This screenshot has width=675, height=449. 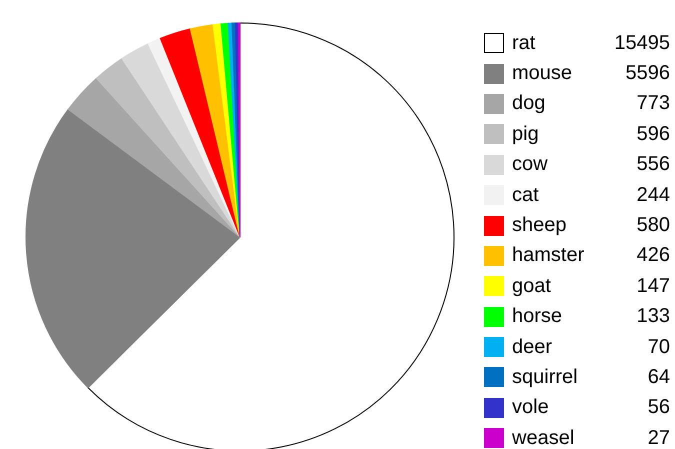 I want to click on legend-label: weasel, so click(x=544, y=437).